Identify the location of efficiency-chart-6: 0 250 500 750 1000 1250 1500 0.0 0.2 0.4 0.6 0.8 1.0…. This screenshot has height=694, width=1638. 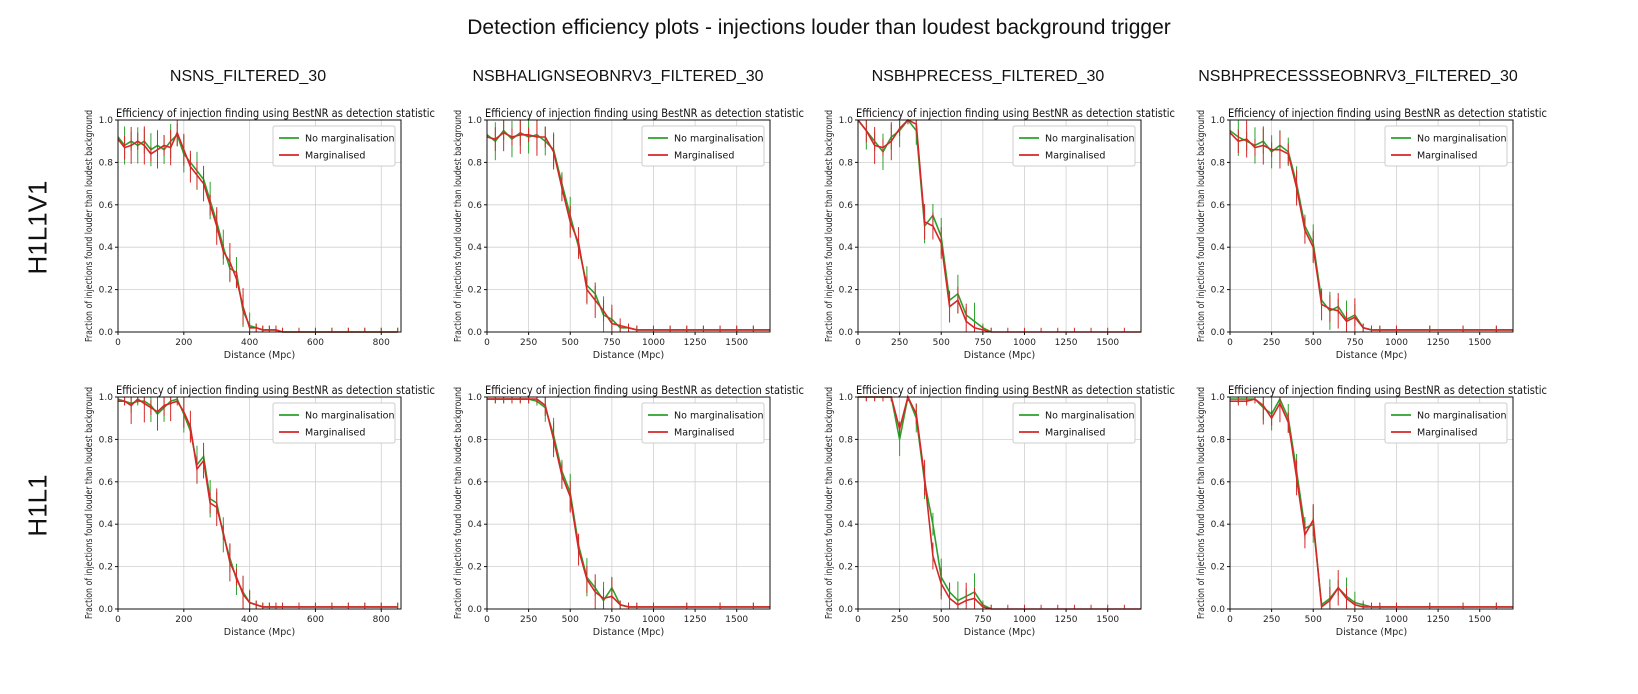
(628, 510).